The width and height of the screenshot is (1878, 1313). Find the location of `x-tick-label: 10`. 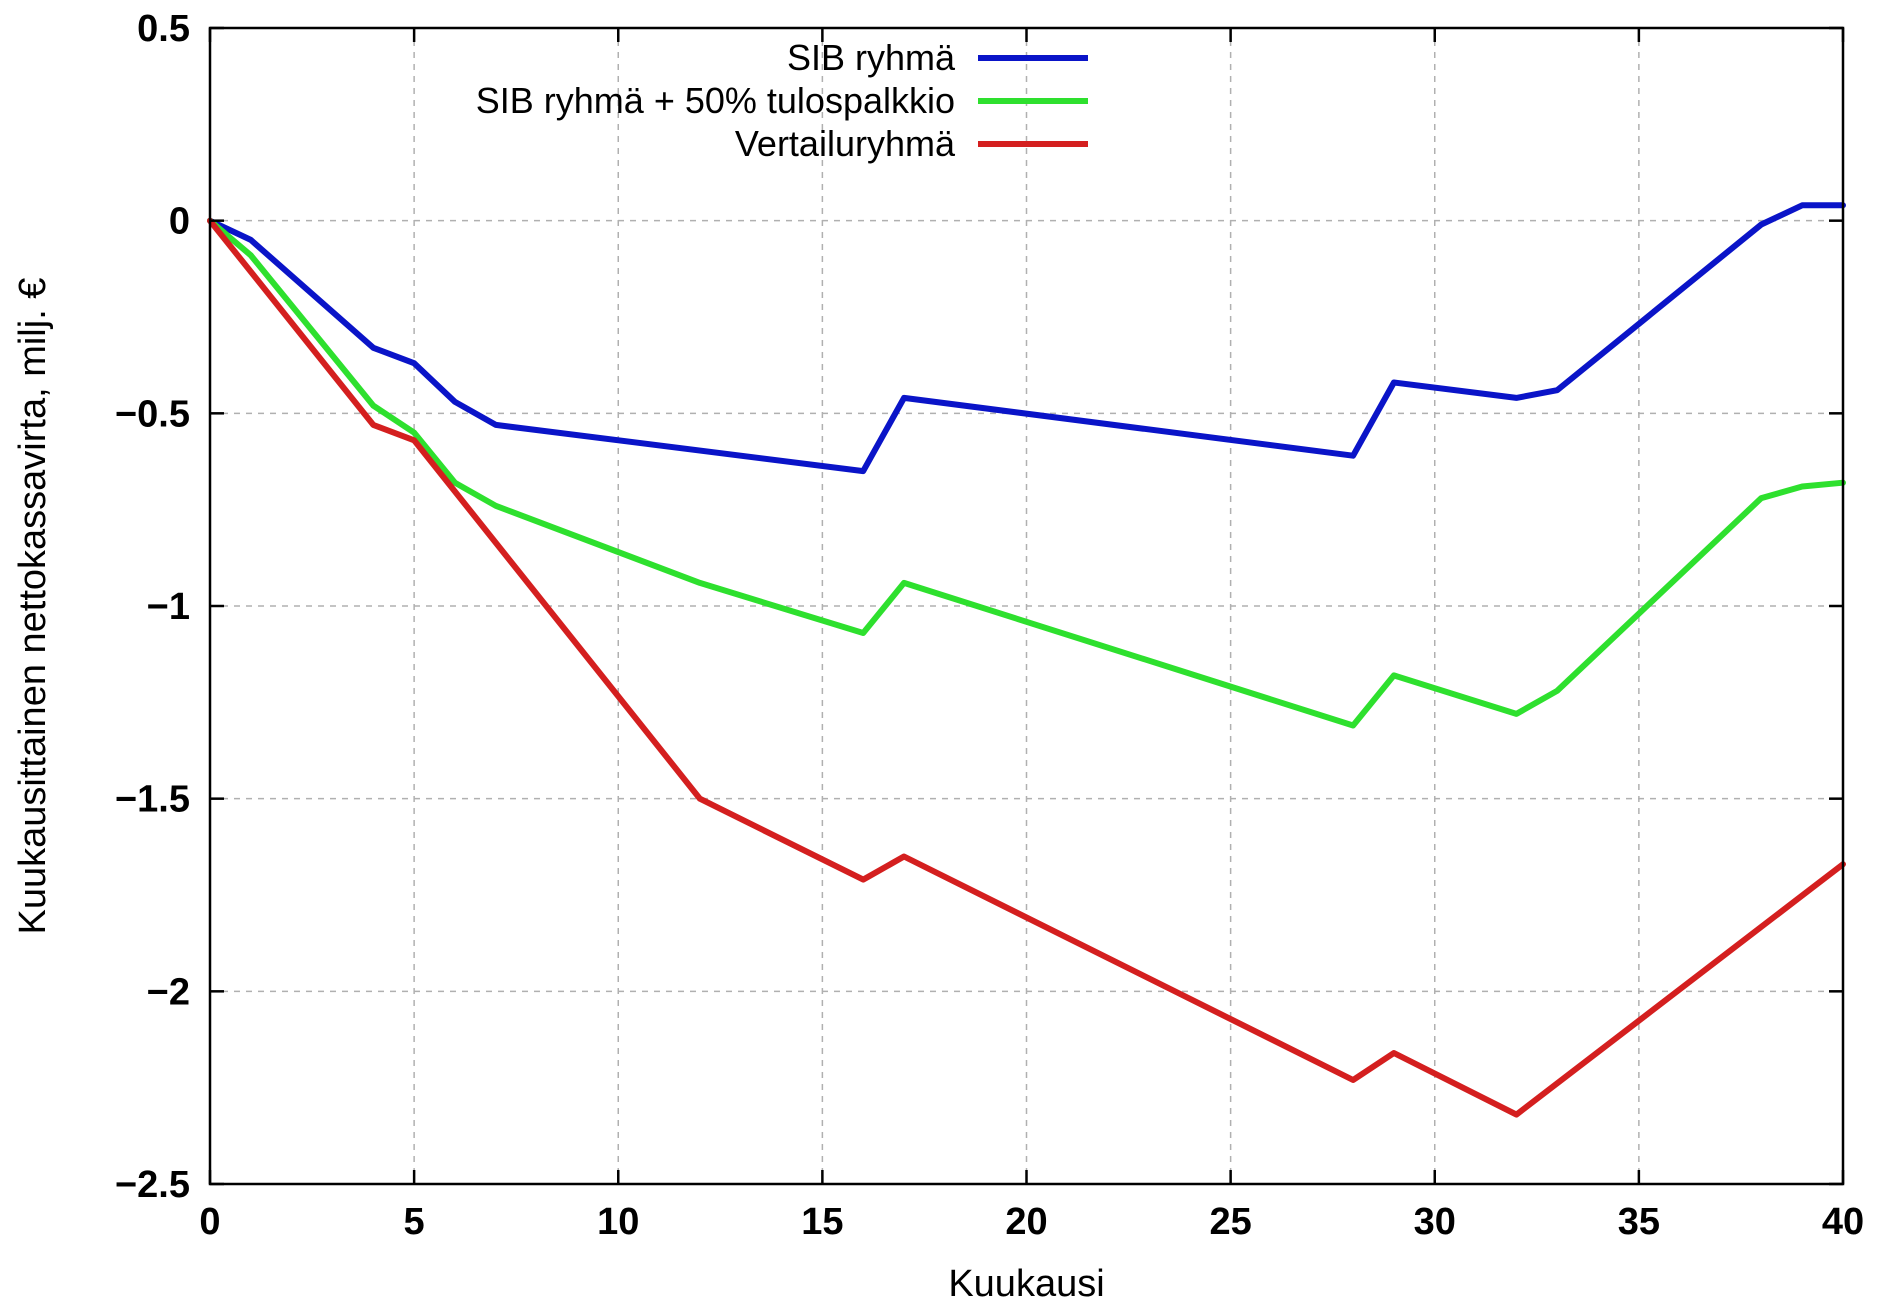

x-tick-label: 10 is located at coordinates (618, 1222).